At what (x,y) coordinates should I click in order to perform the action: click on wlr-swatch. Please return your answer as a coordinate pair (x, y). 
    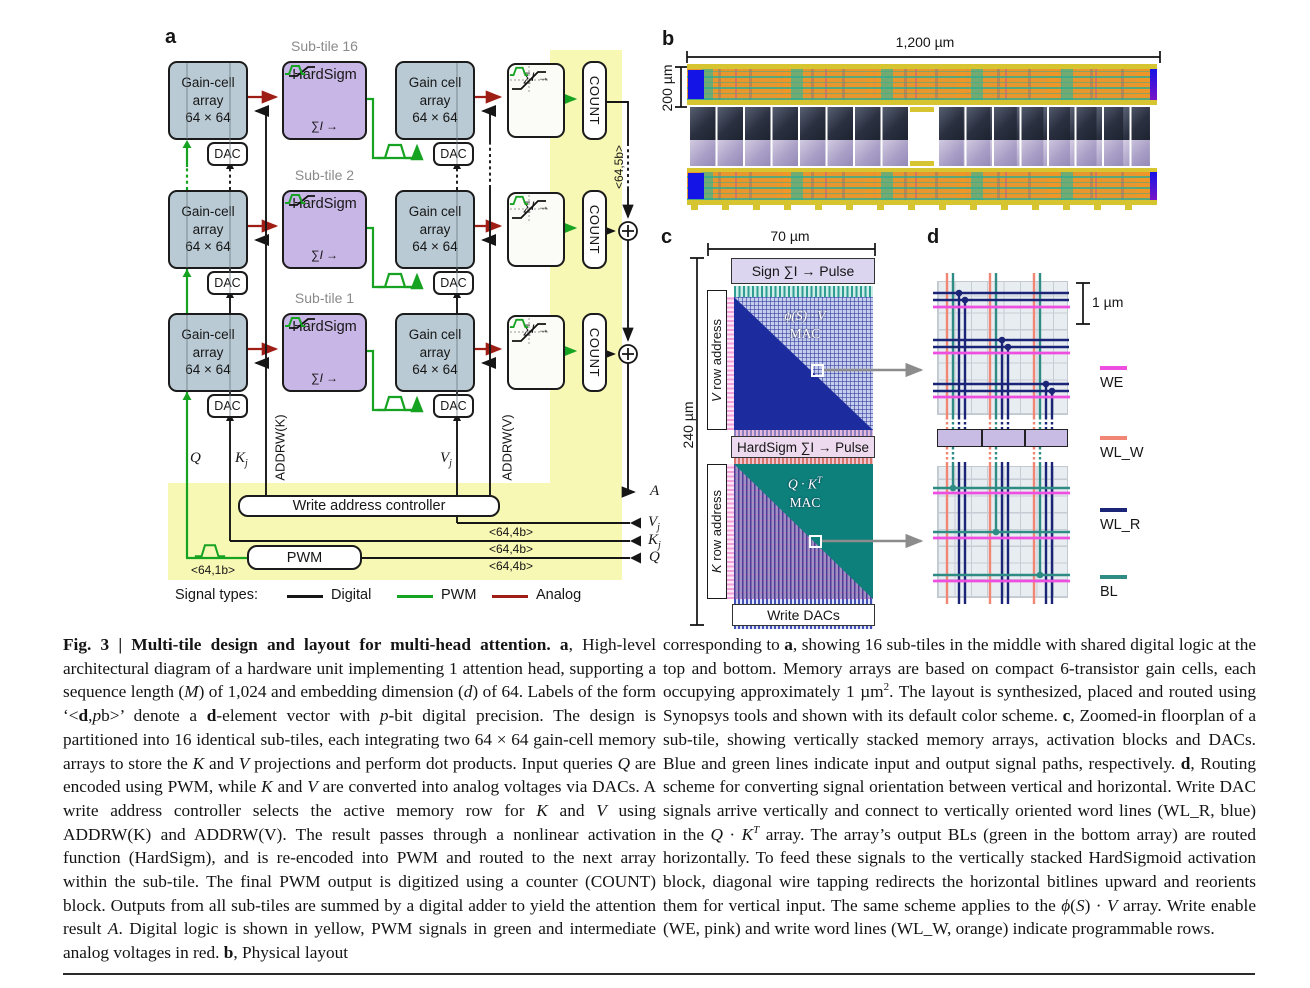
    Looking at the image, I should click on (1113, 510).